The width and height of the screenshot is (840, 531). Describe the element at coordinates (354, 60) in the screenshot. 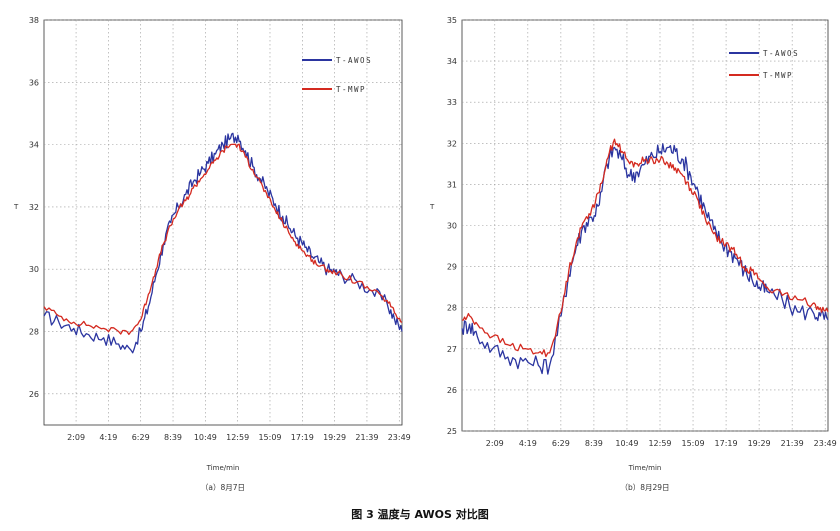

I see `chart-a-legend-label-awos: T-AWOS` at that location.